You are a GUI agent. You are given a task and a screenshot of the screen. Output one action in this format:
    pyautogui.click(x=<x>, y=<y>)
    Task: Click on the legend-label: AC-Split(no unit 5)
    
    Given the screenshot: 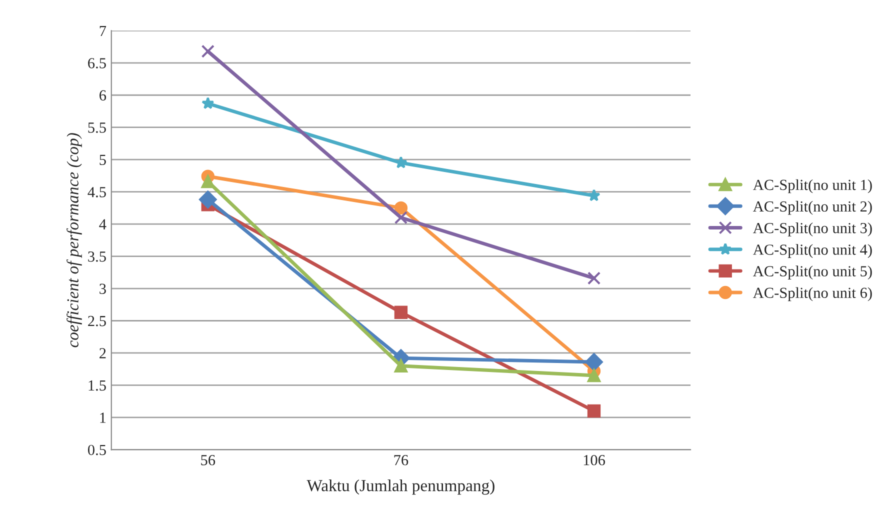 What is the action you would take?
    pyautogui.click(x=812, y=273)
    